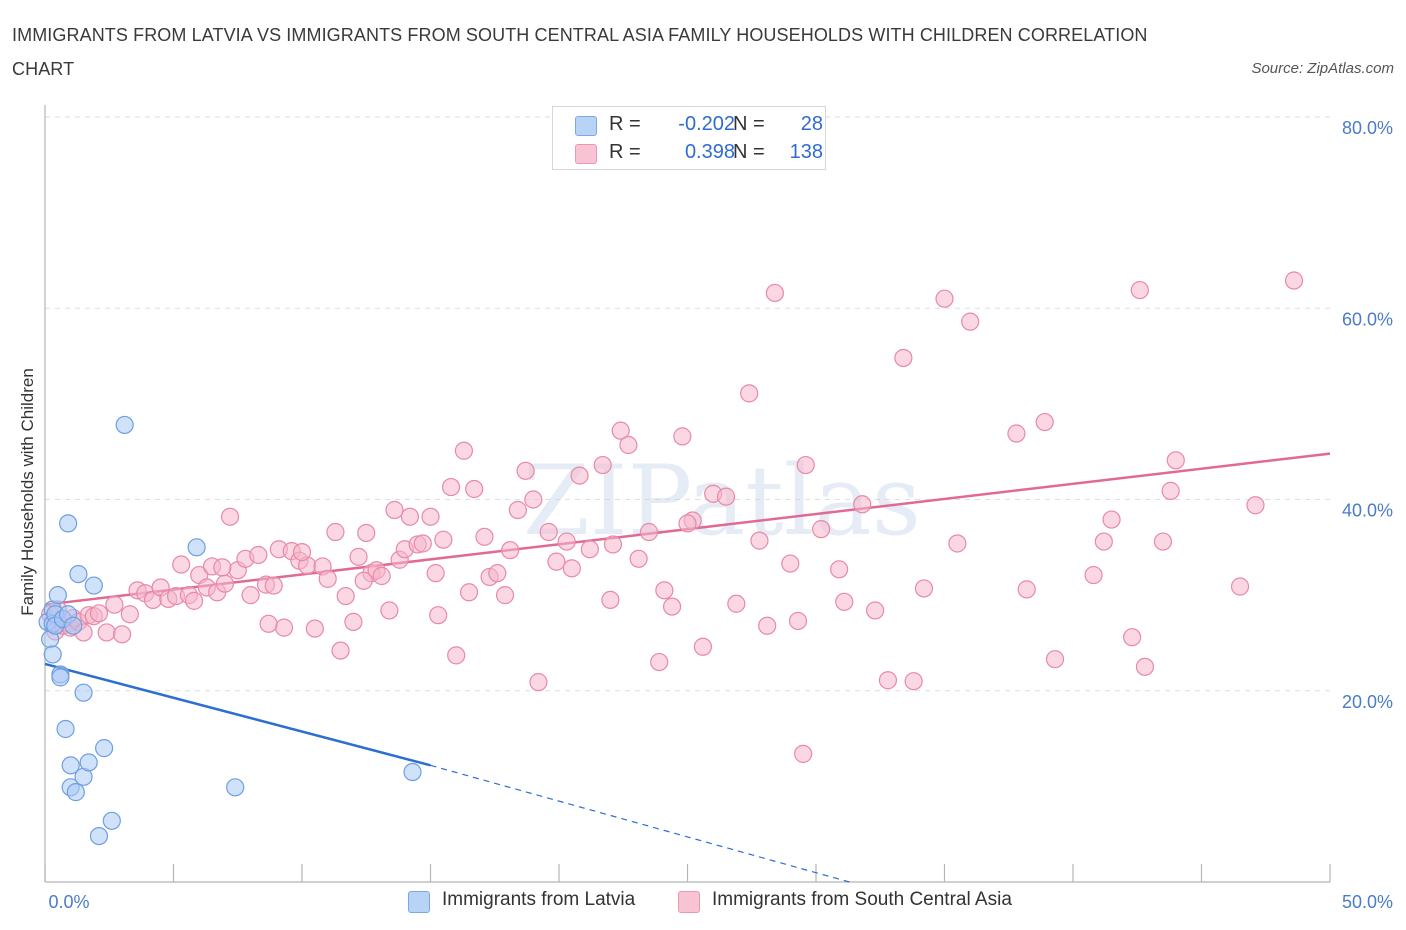  Describe the element at coordinates (1367, 128) in the screenshot. I see `y-tick-label: 80.0%` at that location.